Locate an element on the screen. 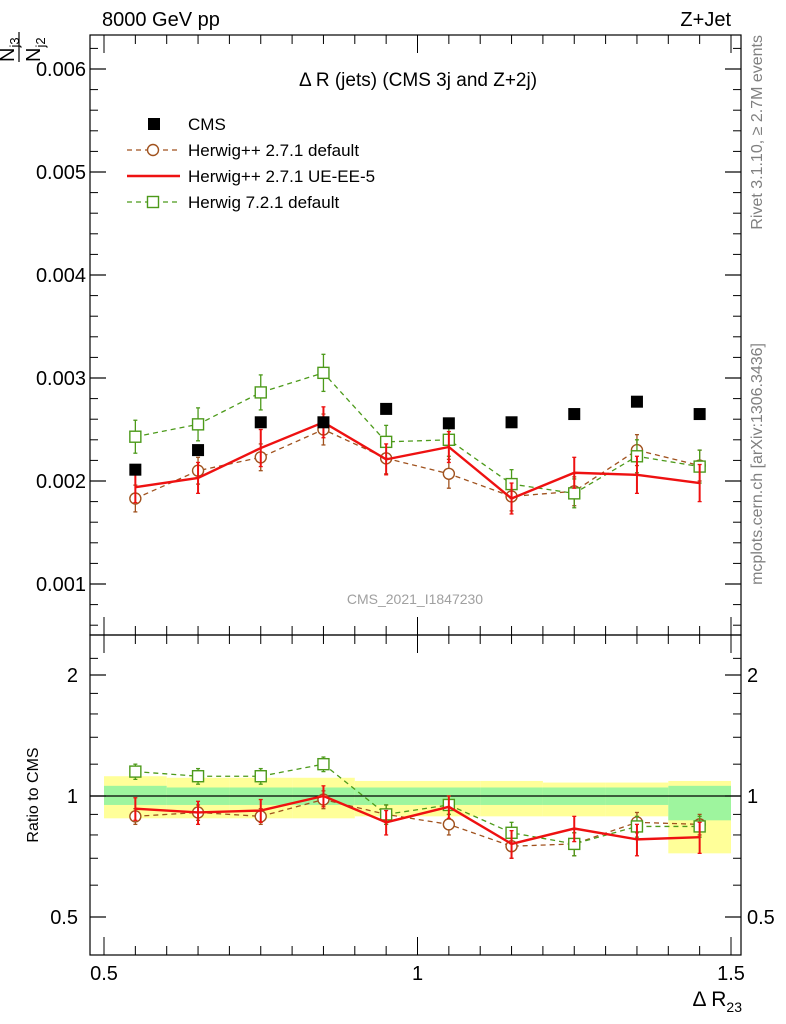 This screenshot has height=1024, width=786. y-tick-label: 0.002 is located at coordinates (61, 482).